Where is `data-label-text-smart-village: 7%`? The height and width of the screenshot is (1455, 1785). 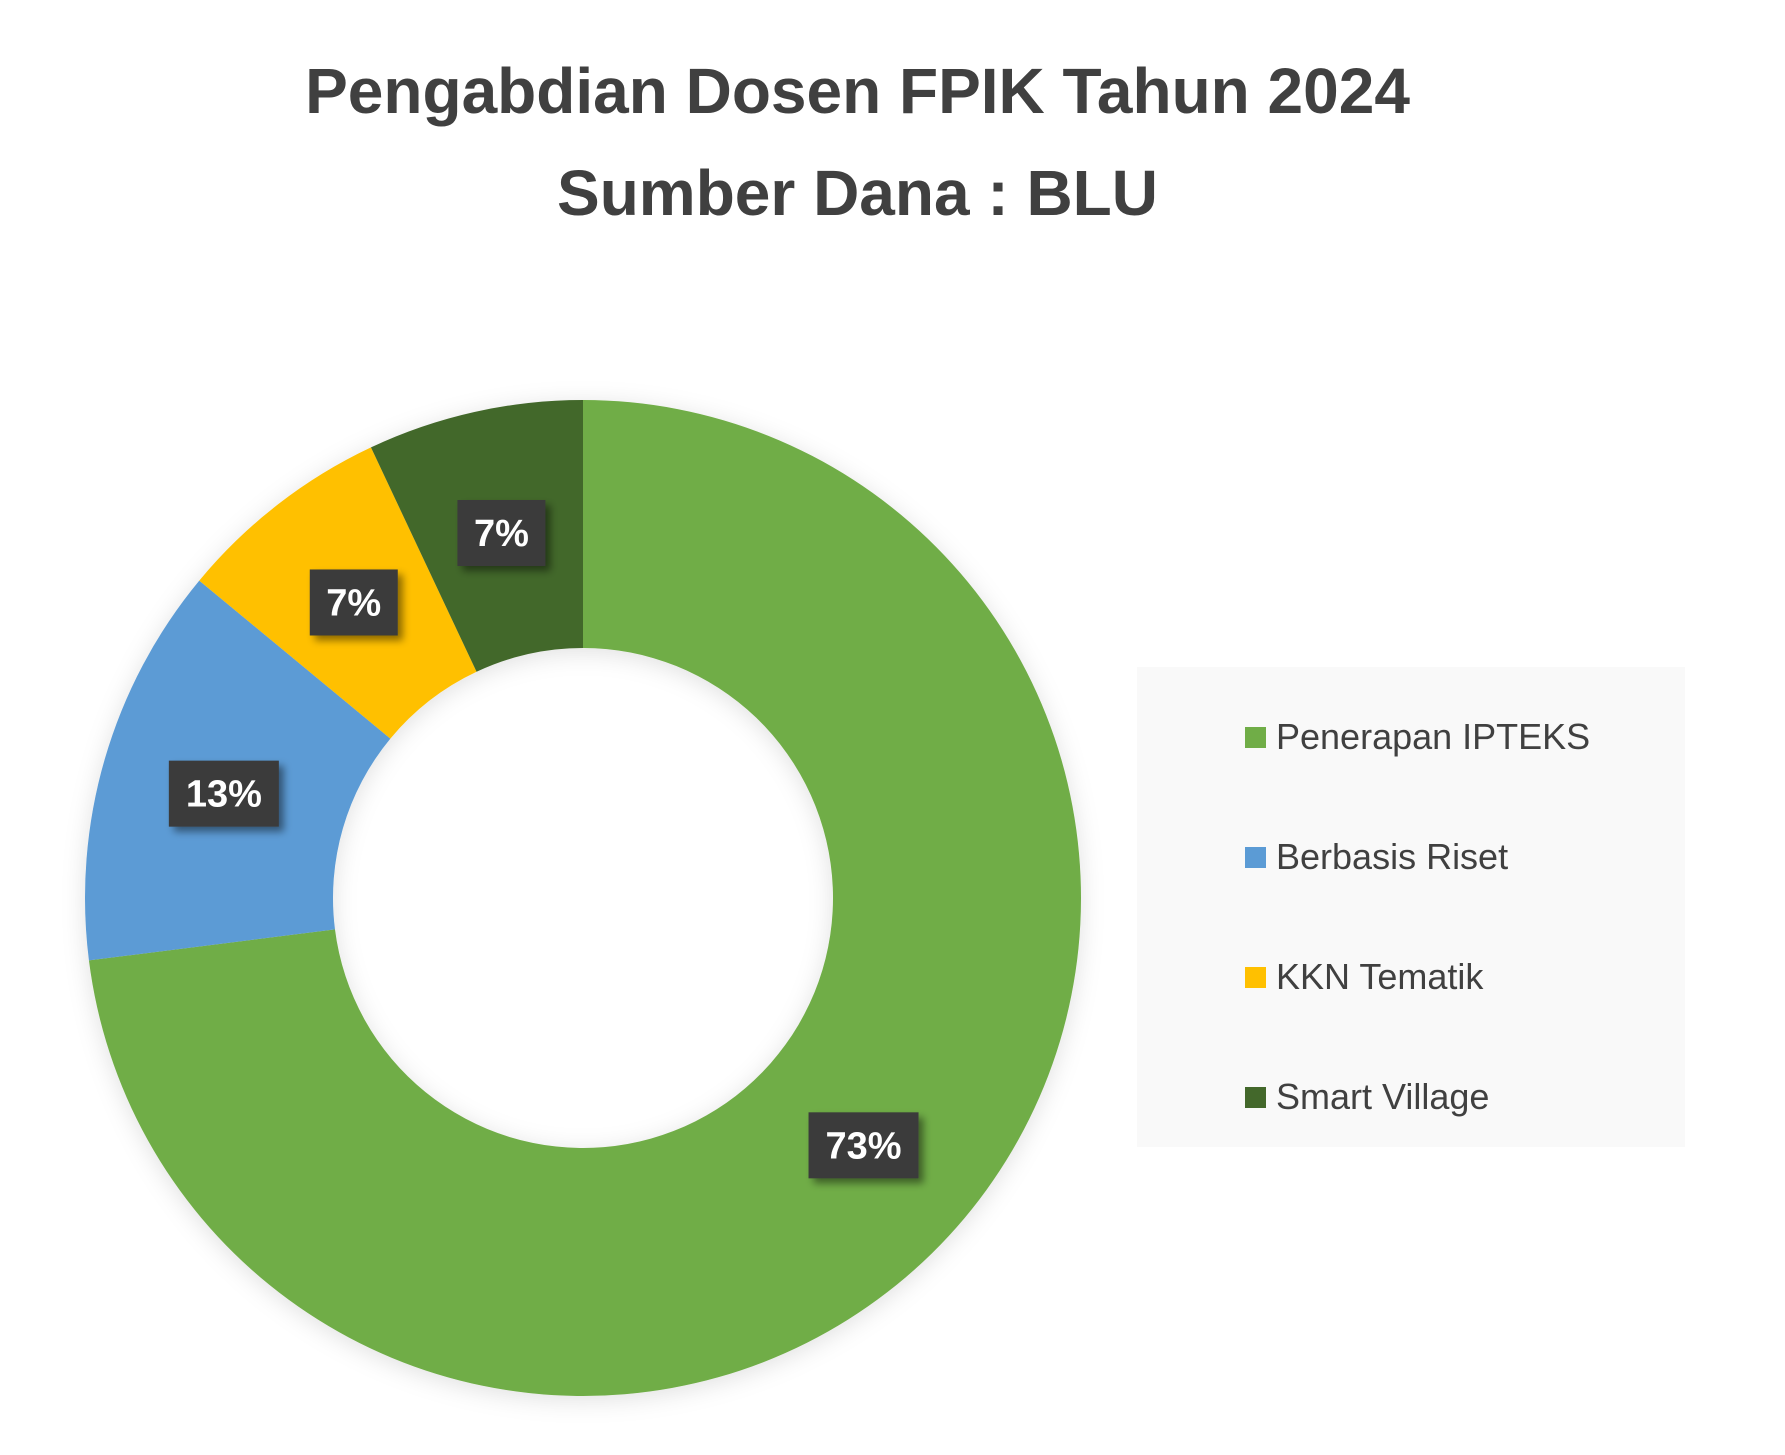
data-label-text-smart-village: 7% is located at coordinates (501, 534).